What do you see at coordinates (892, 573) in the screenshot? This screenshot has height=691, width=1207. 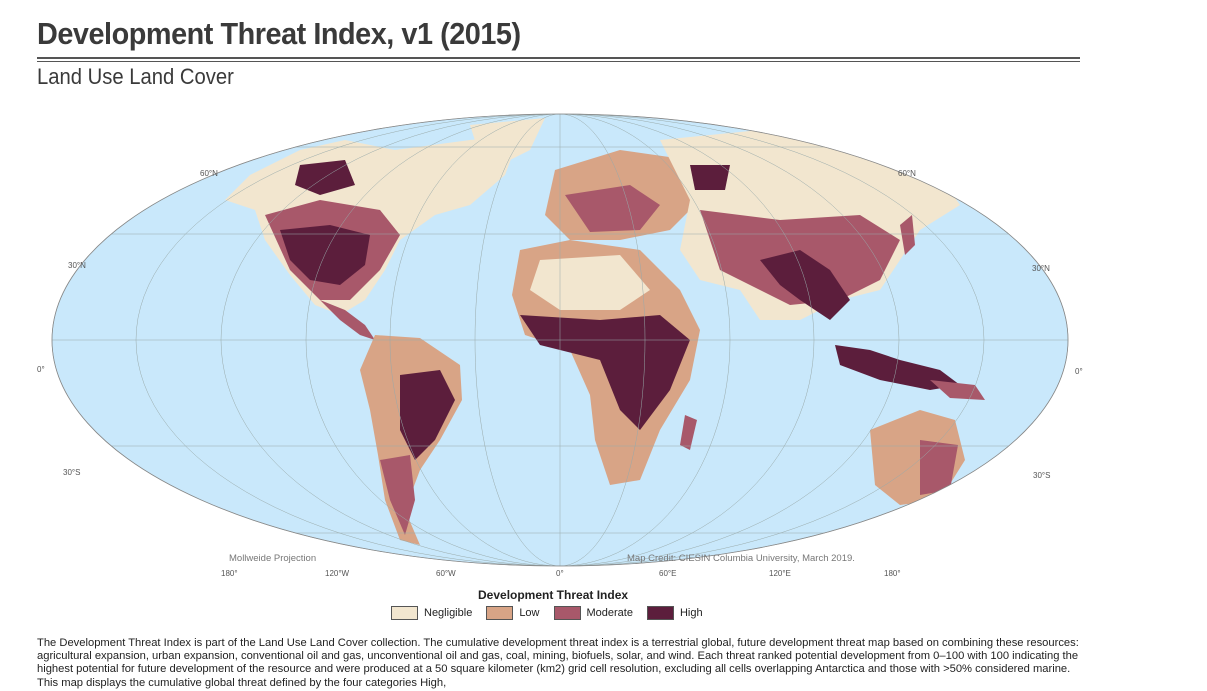 I see `lon-label-180e: 180°` at bounding box center [892, 573].